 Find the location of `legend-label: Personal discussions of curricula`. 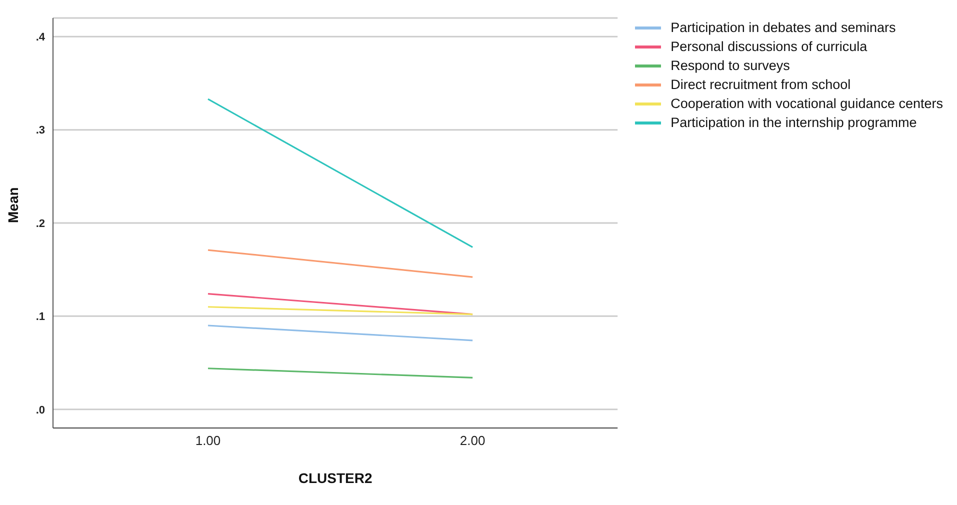

legend-label: Personal discussions of curricula is located at coordinates (769, 47).